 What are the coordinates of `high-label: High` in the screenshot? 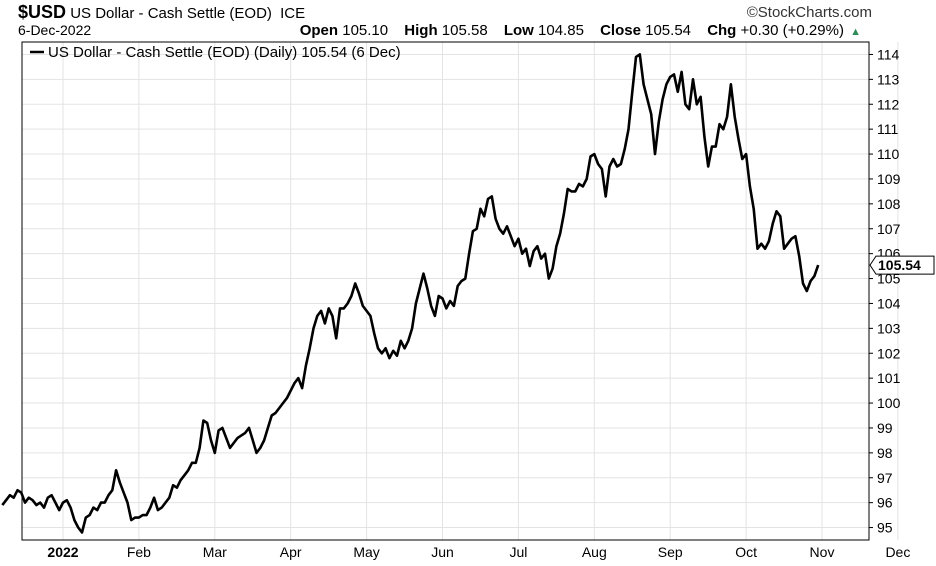 It's located at (421, 30).